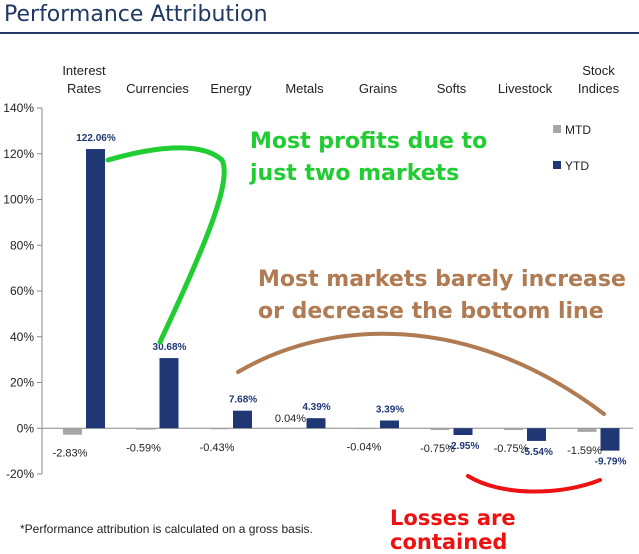 The width and height of the screenshot is (639, 554). I want to click on ytd-data-label: 4.39%, so click(316, 407).